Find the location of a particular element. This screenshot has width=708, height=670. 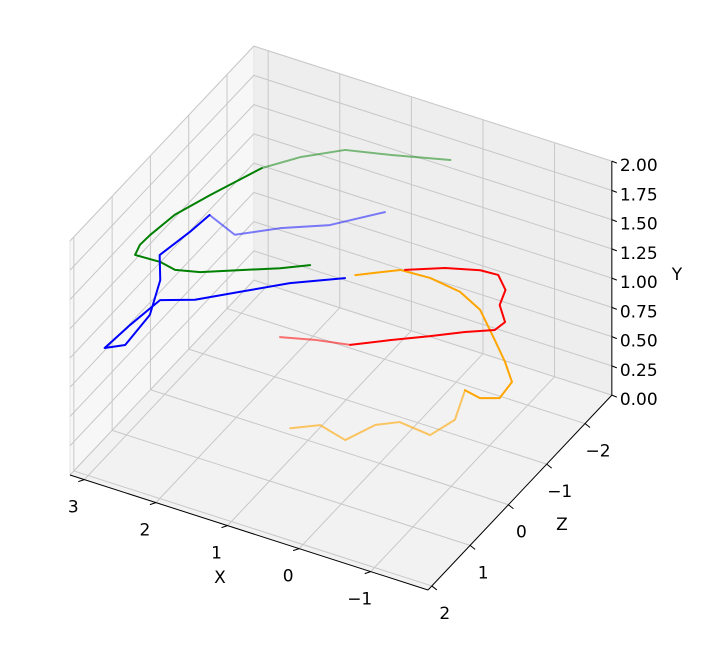

z-tick-label: −2 is located at coordinates (597, 452).